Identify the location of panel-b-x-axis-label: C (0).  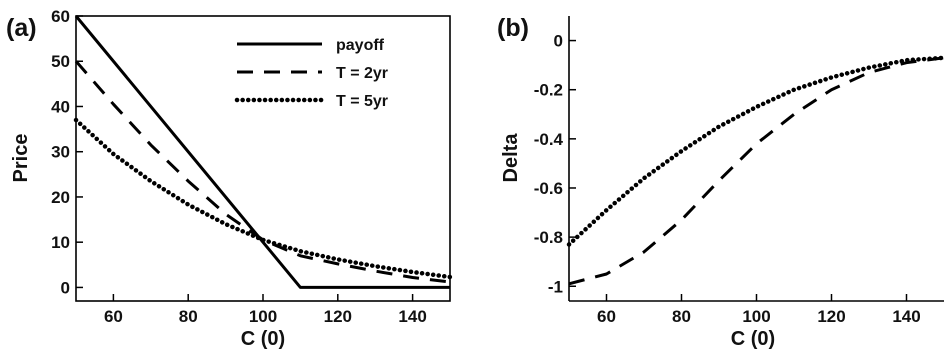
(753, 339).